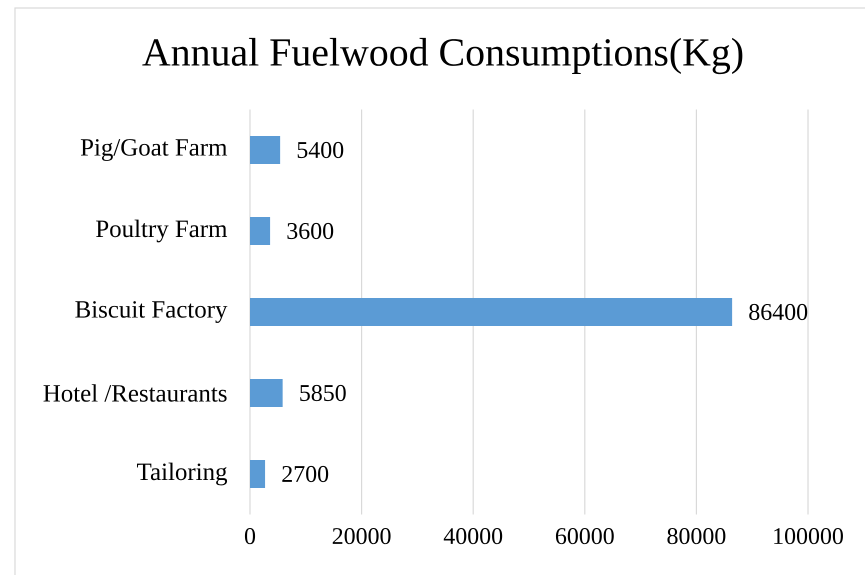 The width and height of the screenshot is (865, 575). Describe the element at coordinates (323, 393) in the screenshot. I see `data-label: 5850` at that location.